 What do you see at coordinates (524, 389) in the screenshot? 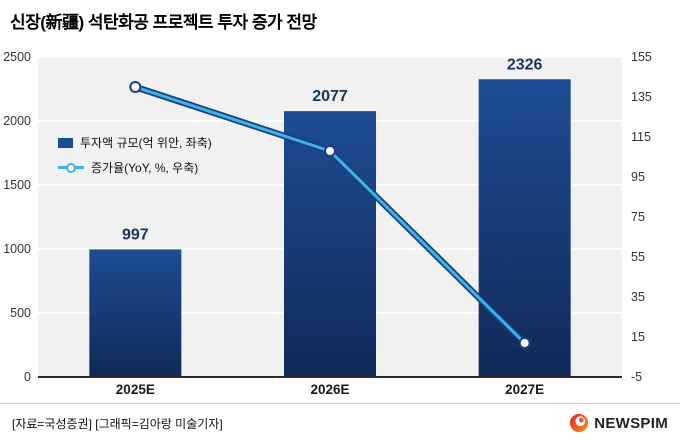
I see `category-label: 2027E` at bounding box center [524, 389].